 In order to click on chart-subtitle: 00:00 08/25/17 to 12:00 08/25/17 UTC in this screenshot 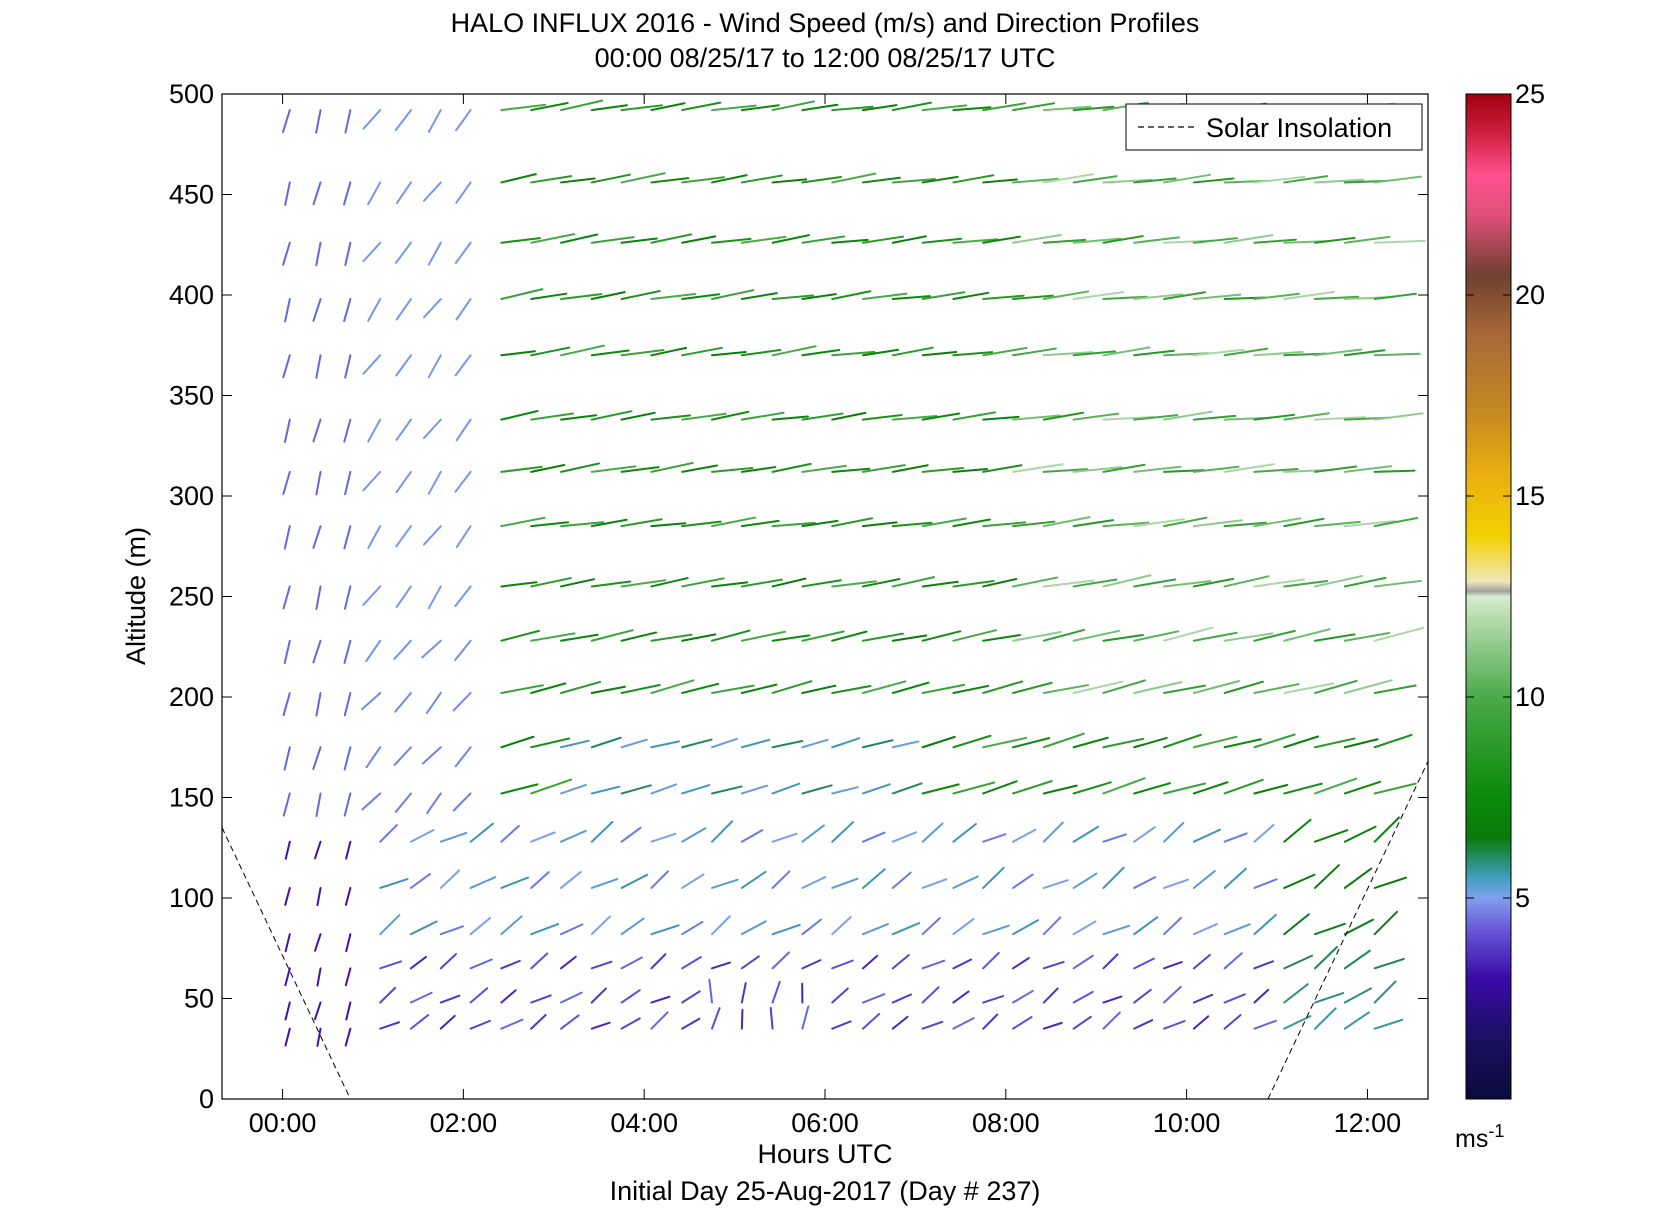, I will do `click(825, 58)`.